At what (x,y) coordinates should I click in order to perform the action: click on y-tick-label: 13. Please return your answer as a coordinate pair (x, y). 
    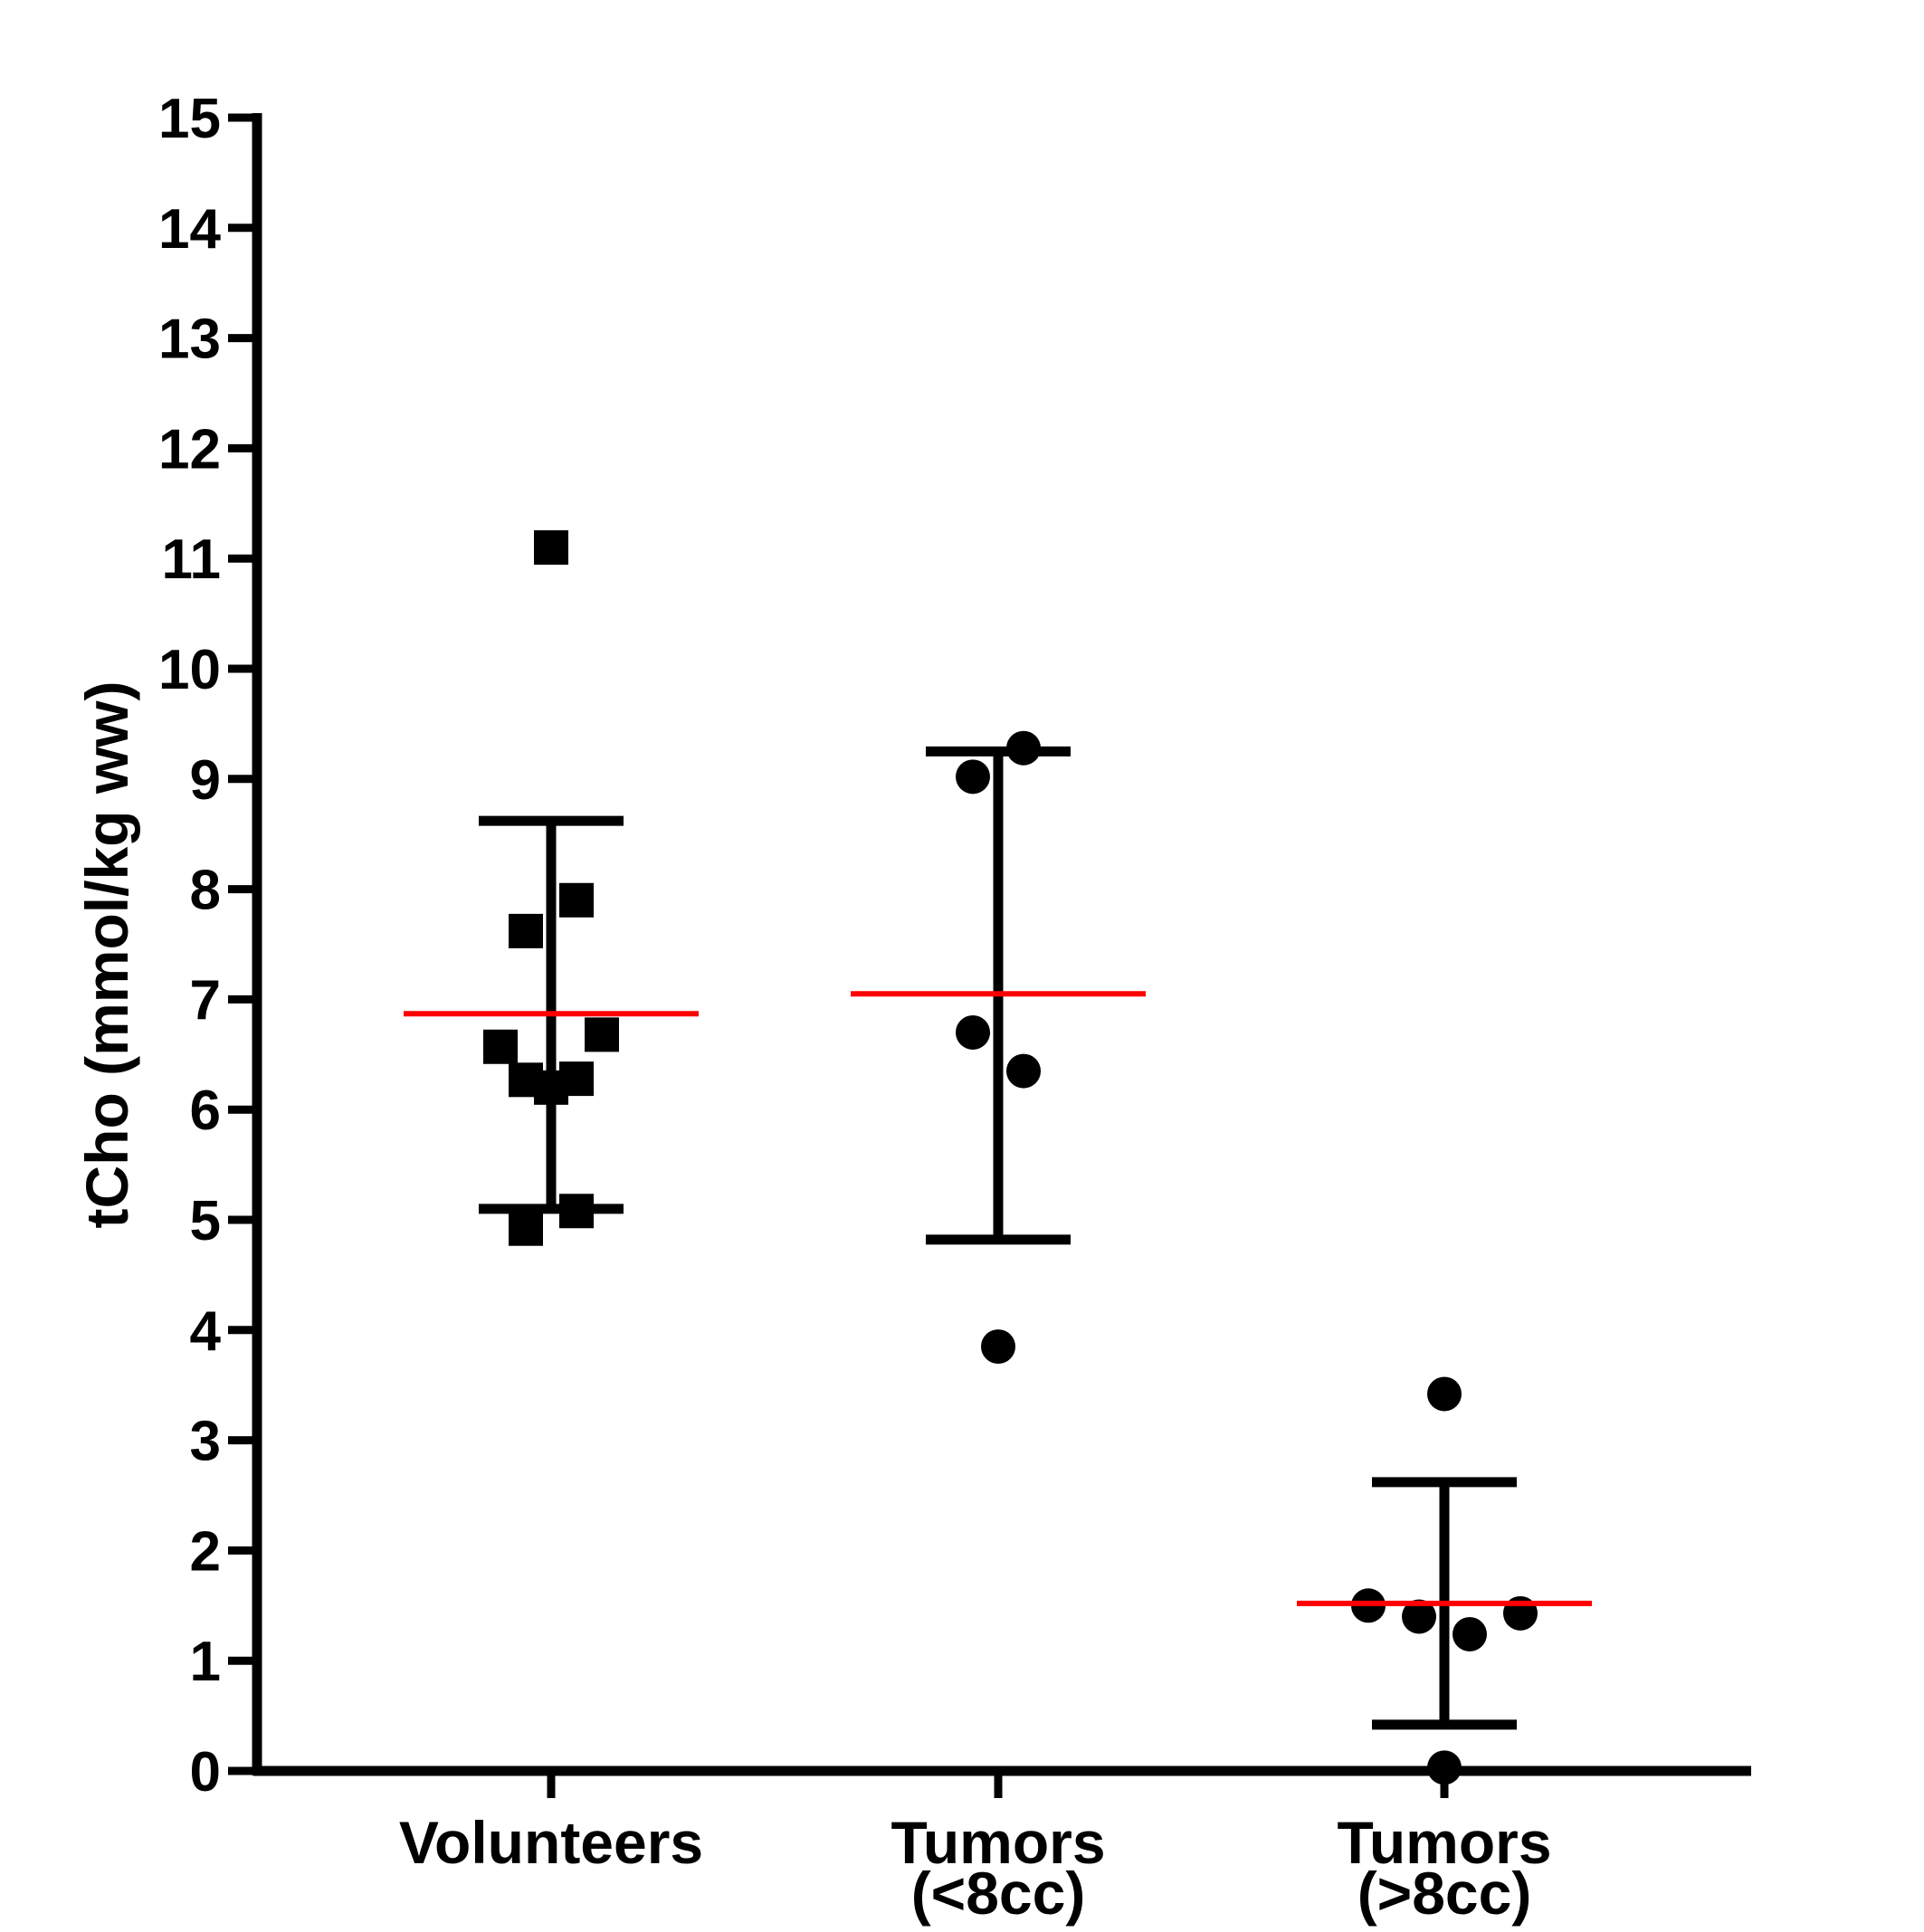
    Looking at the image, I should click on (189, 340).